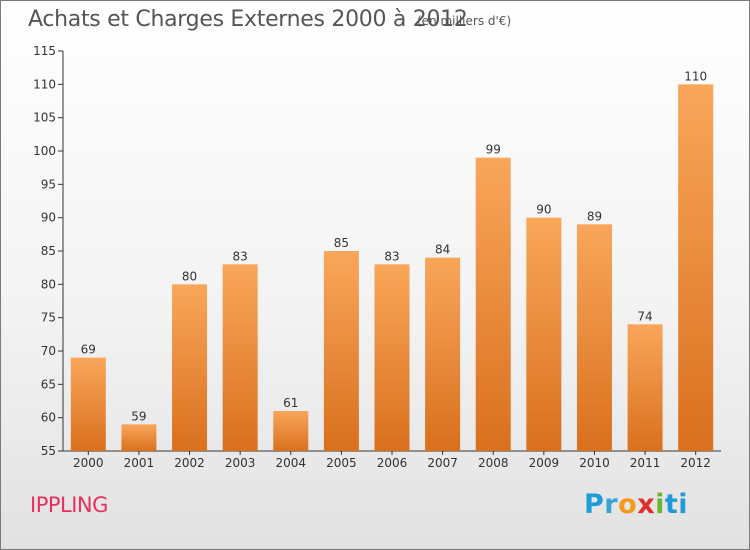  I want to click on data-label: 59, so click(138, 416).